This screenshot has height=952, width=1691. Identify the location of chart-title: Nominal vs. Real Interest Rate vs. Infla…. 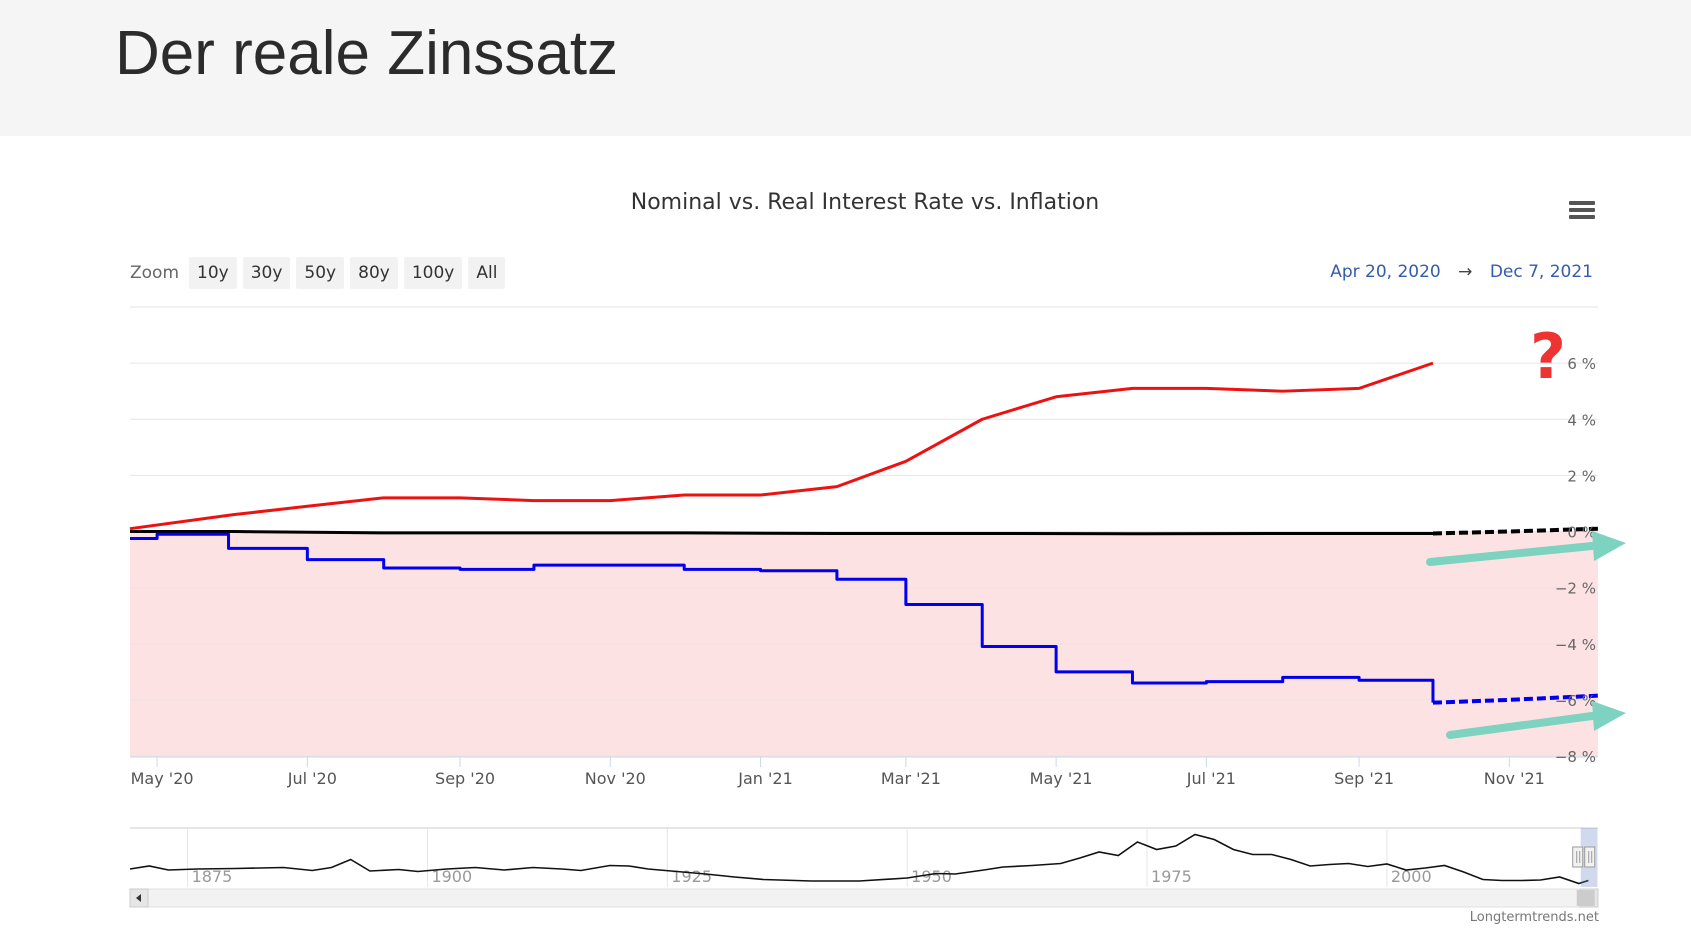
(865, 202).